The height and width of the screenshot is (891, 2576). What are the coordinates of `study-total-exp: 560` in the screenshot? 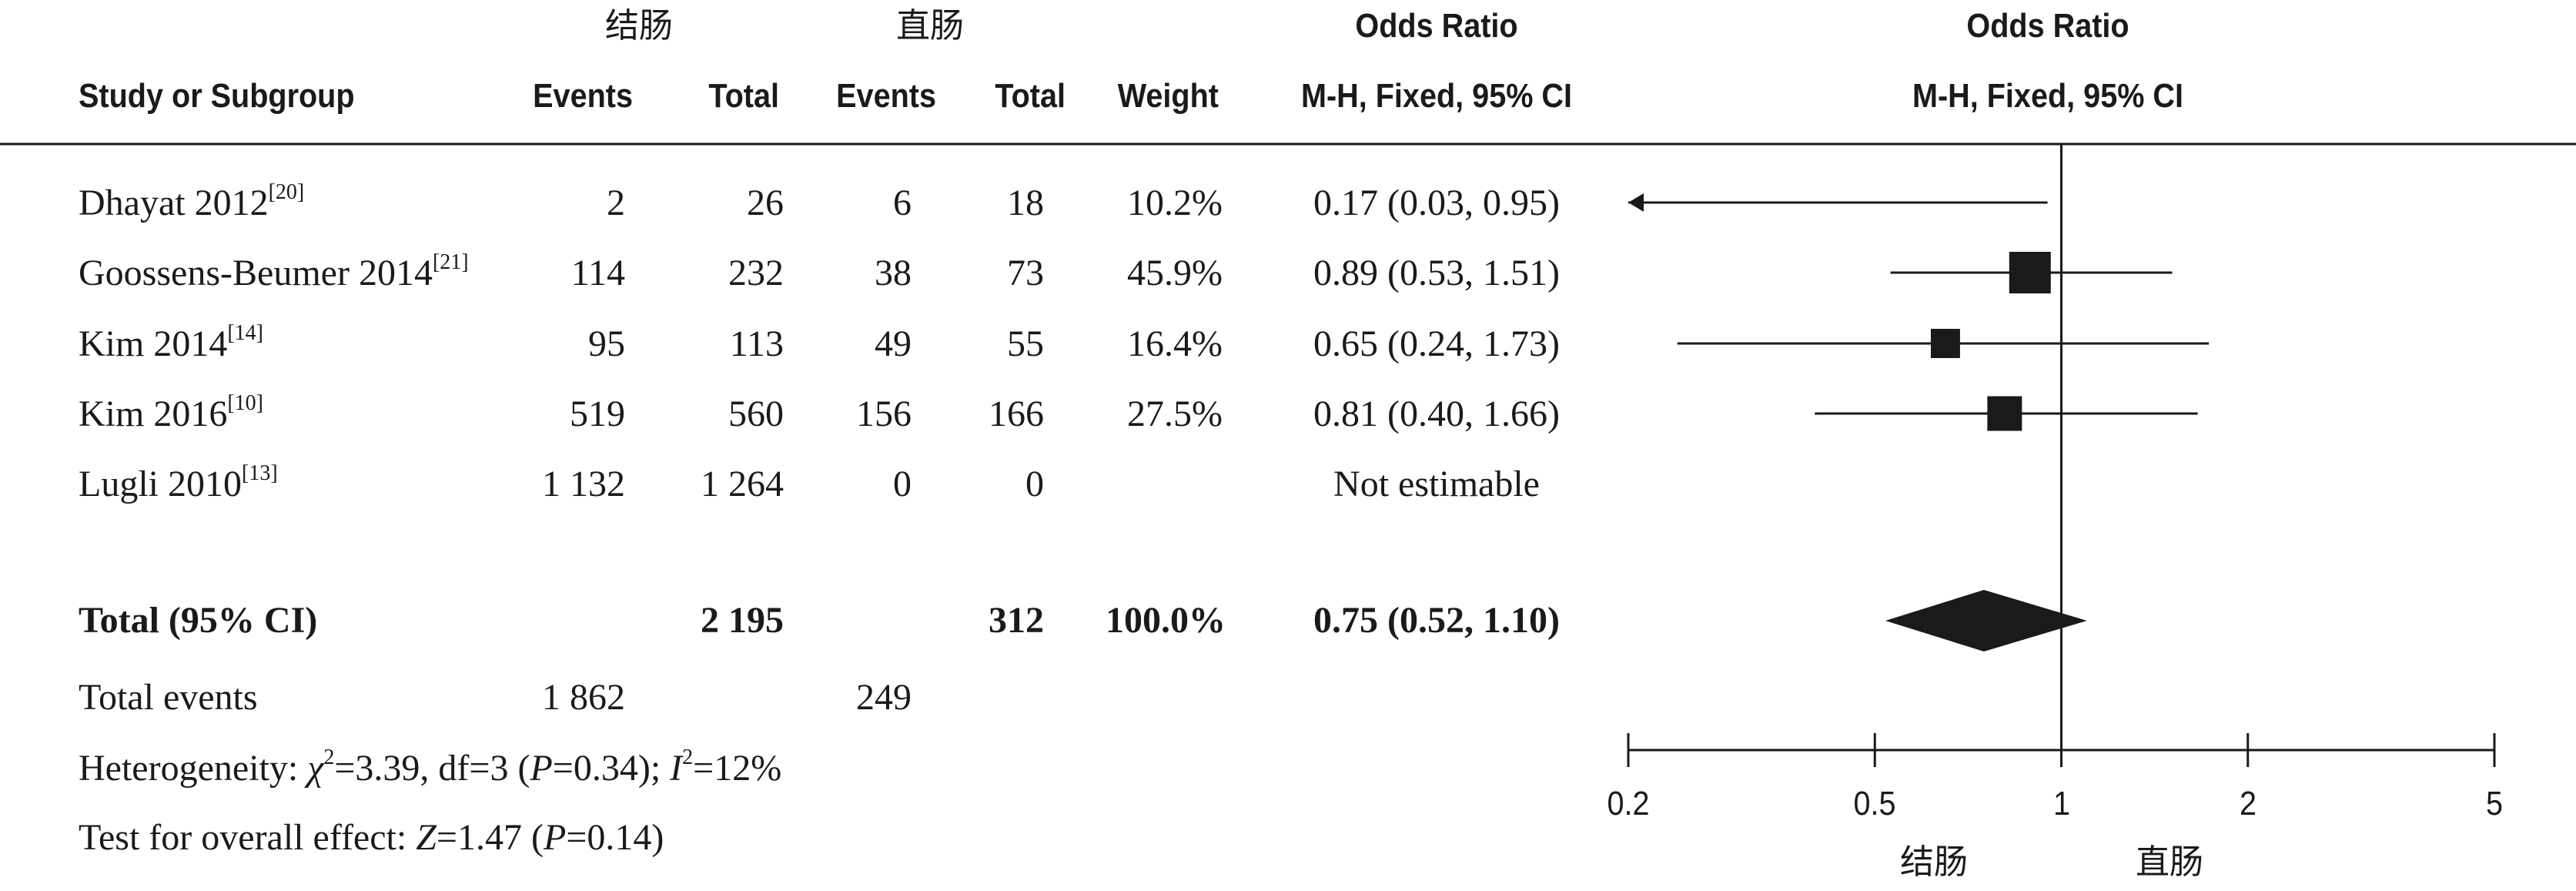 It's located at (756, 414).